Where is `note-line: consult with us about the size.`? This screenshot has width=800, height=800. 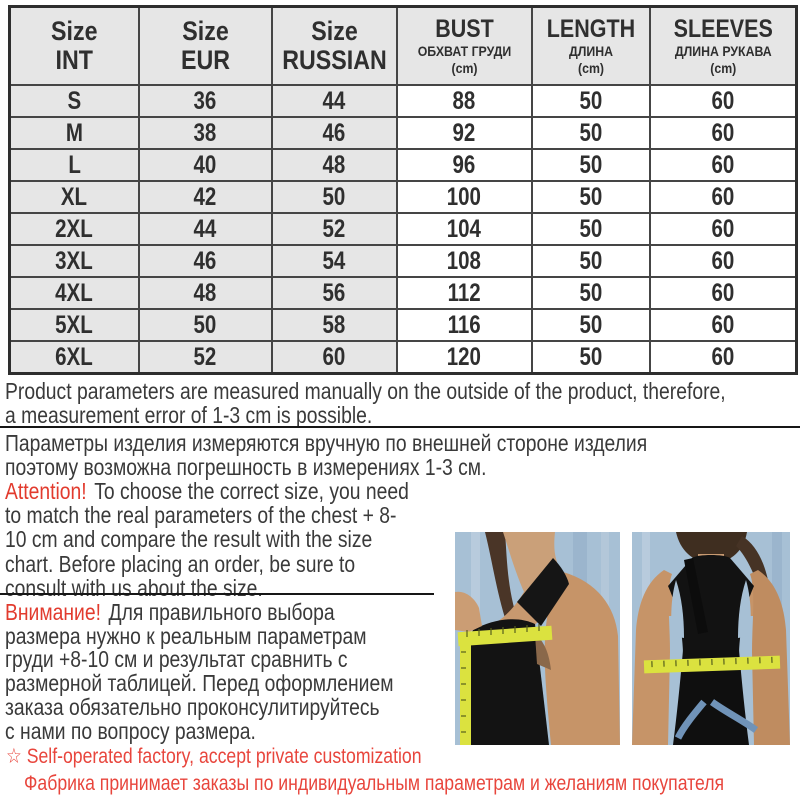 note-line: consult with us about the size. is located at coordinates (134, 587).